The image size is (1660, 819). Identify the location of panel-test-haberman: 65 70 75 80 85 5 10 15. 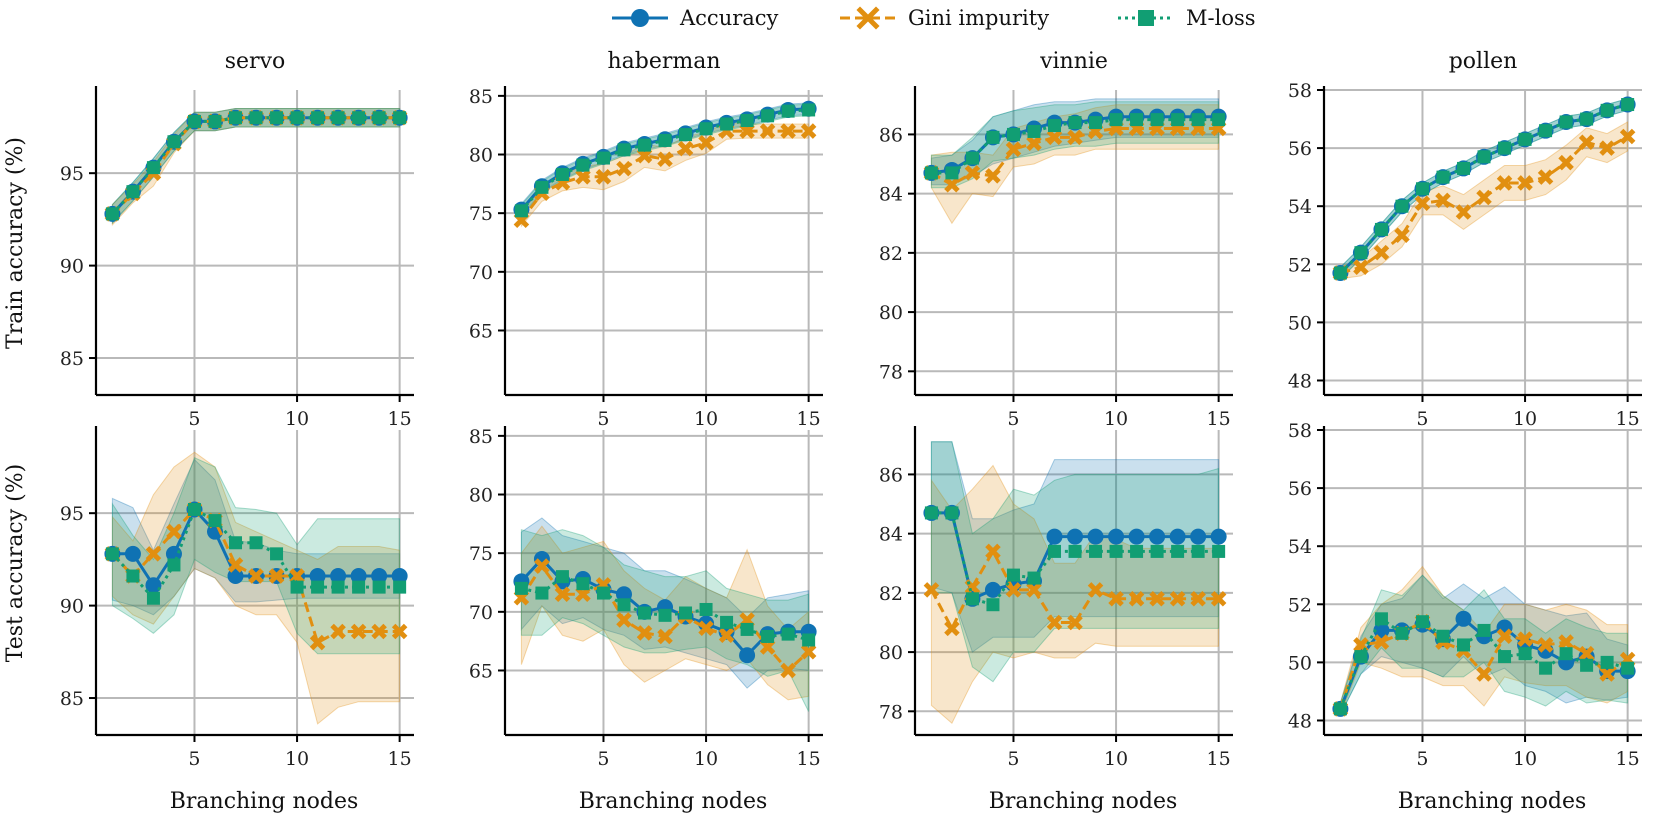
(646, 598).